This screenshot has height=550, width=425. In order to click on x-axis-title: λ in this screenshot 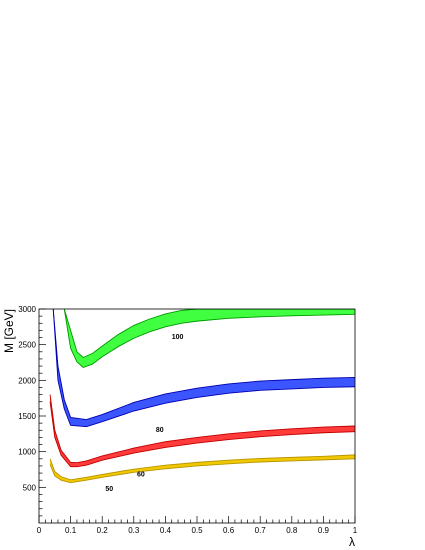, I will do `click(352, 542)`.